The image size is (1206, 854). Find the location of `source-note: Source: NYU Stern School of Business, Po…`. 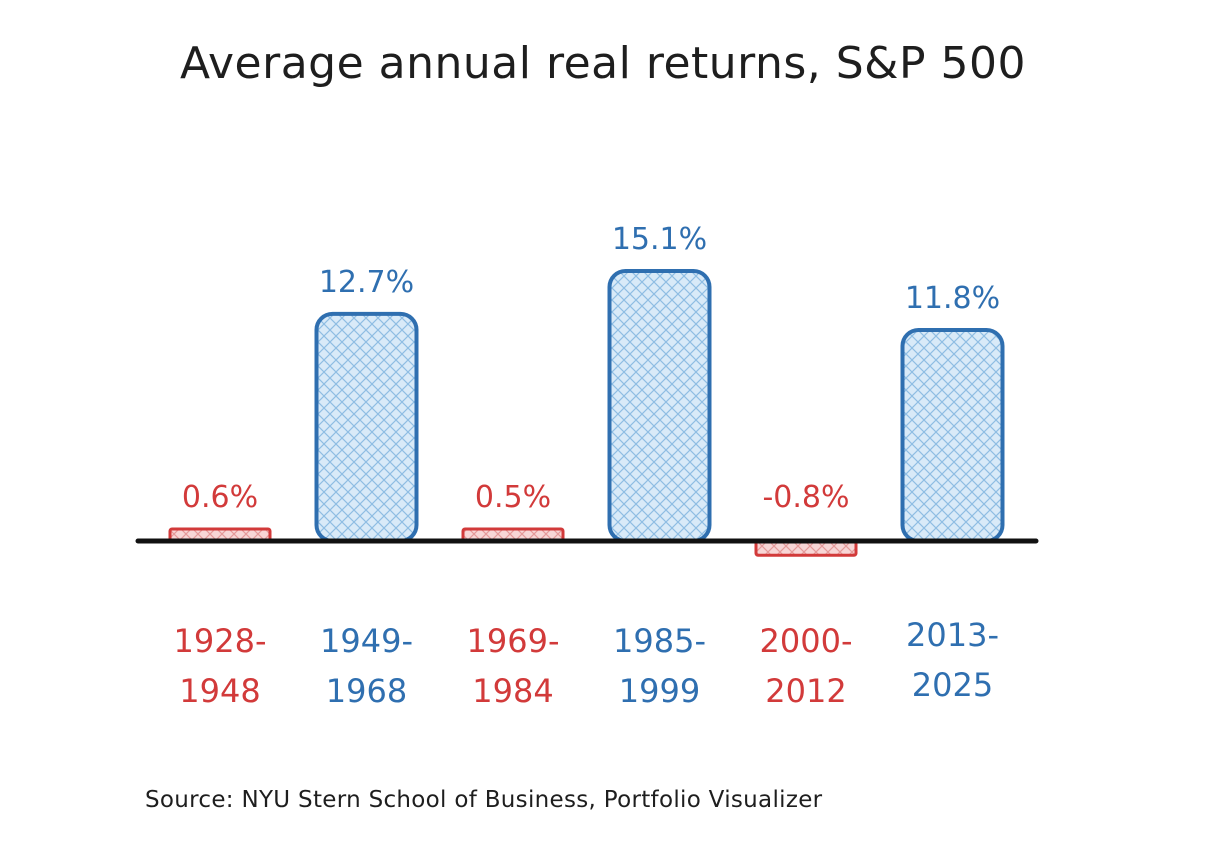

source-note: Source: NYU Stern School of Business, Po… is located at coordinates (484, 800).